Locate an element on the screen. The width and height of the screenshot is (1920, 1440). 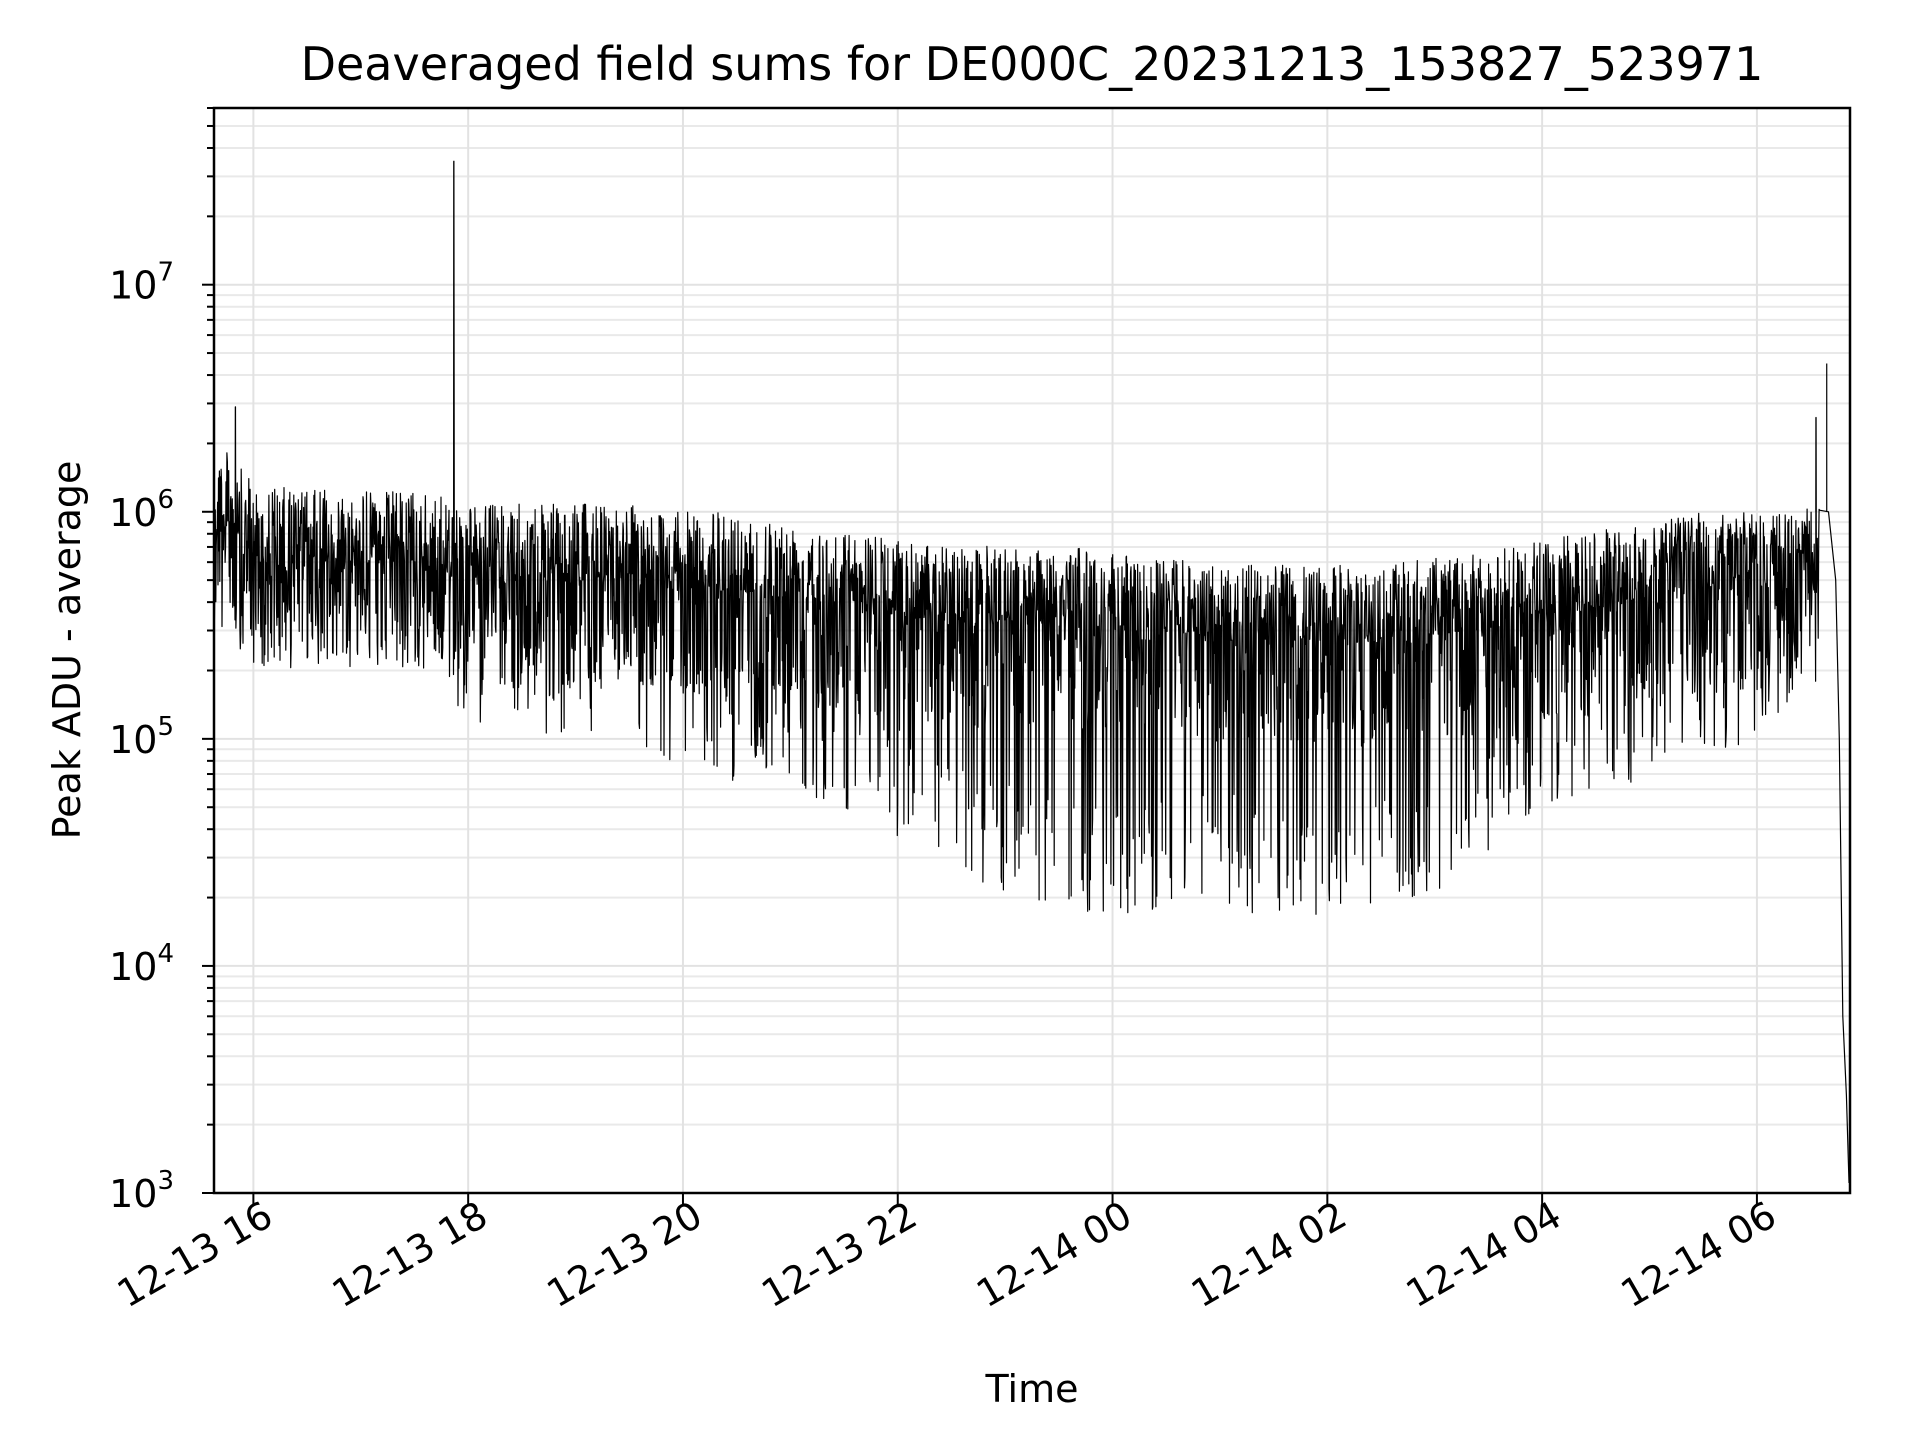
y-ticks: 10³ 10⁴ 10⁵ 10⁶ 10⁷ is located at coordinates (161, 661).